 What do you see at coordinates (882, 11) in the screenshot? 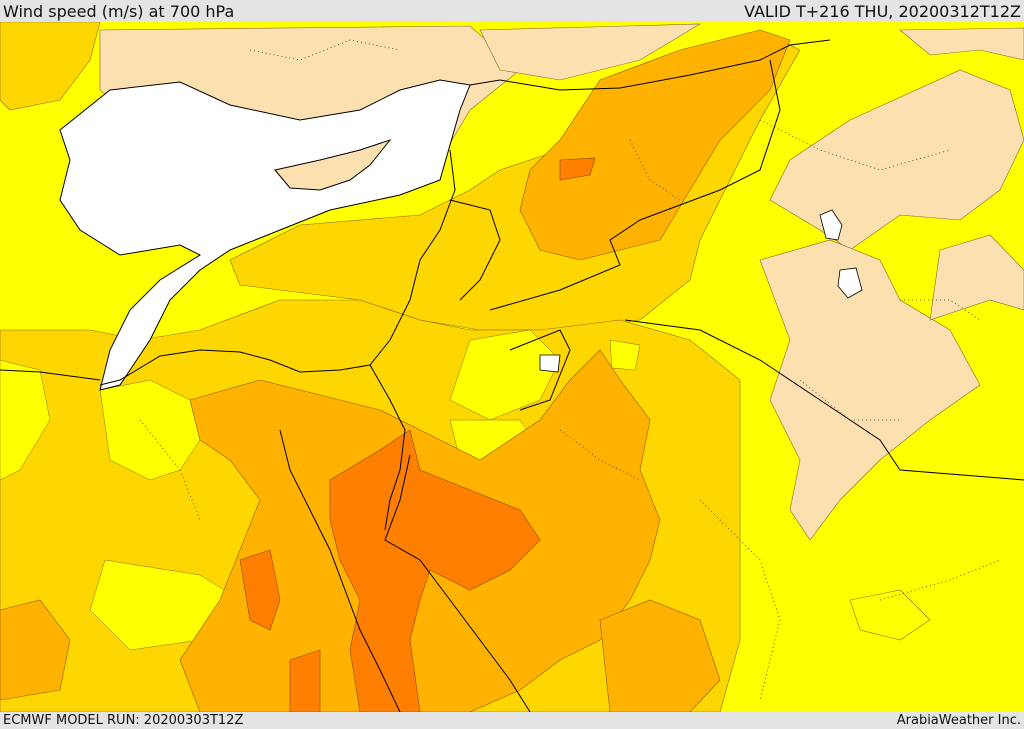
I see `valid-time: VALID T+216 THU, 20200312T12Z` at bounding box center [882, 11].